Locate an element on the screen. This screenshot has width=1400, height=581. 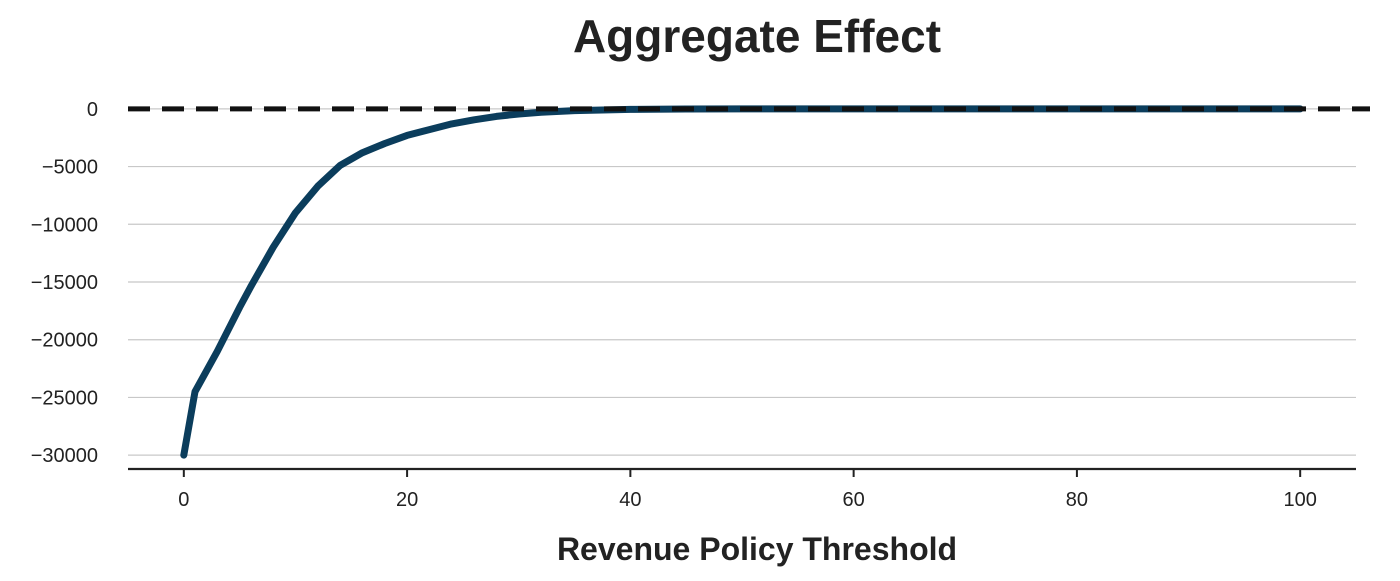
x-axis-label: Revenue Policy Threshold is located at coordinates (757, 549).